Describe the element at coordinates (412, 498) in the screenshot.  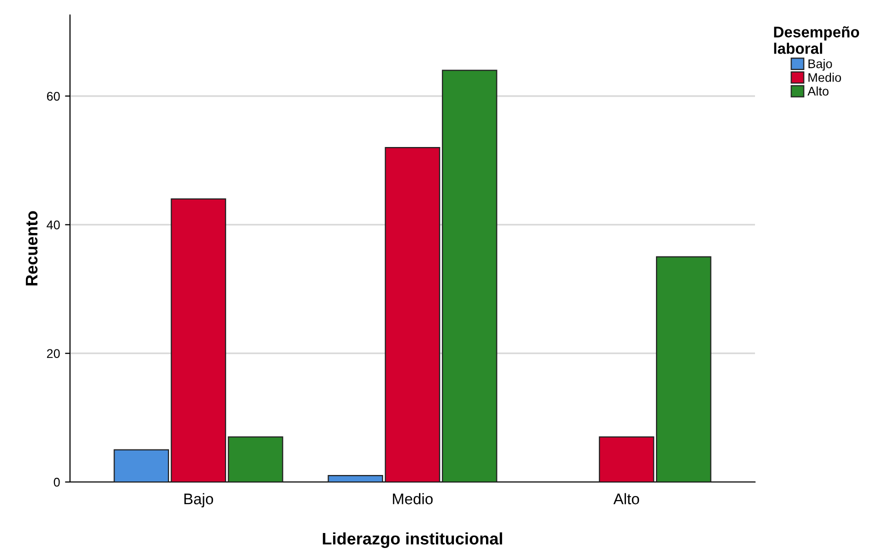
I see `x-tick-label: Medio` at that location.